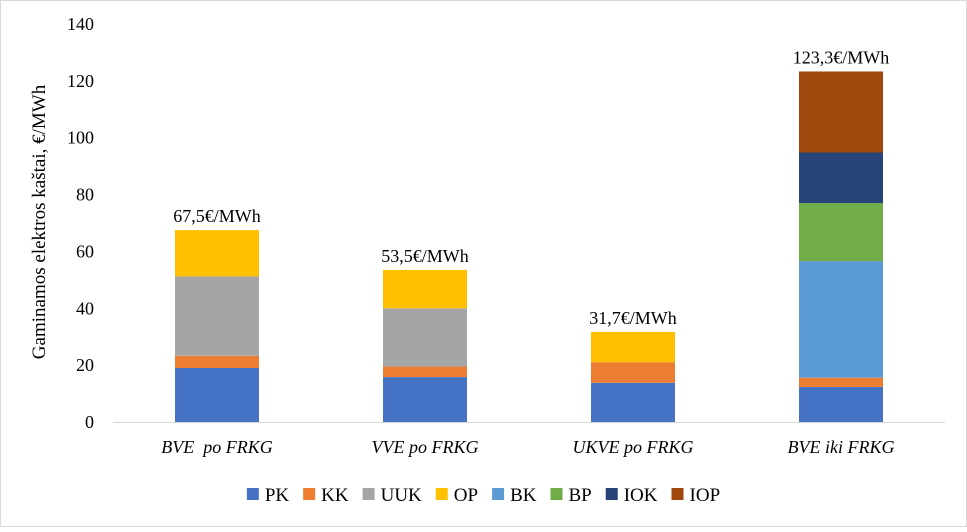 The height and width of the screenshot is (532, 967). I want to click on y-axis-title: Gaminamos elektros kaštai, €/MWh, so click(39, 221).